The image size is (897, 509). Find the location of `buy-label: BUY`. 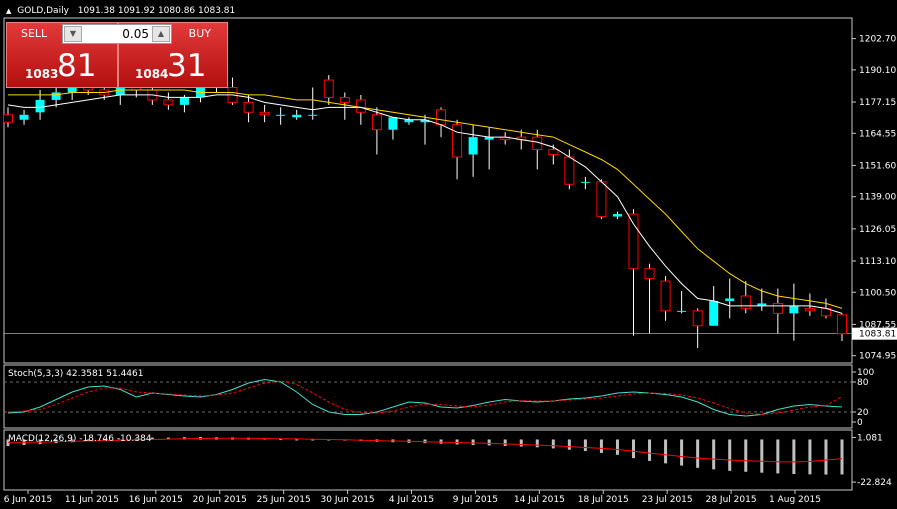

buy-label: BUY is located at coordinates (199, 33).